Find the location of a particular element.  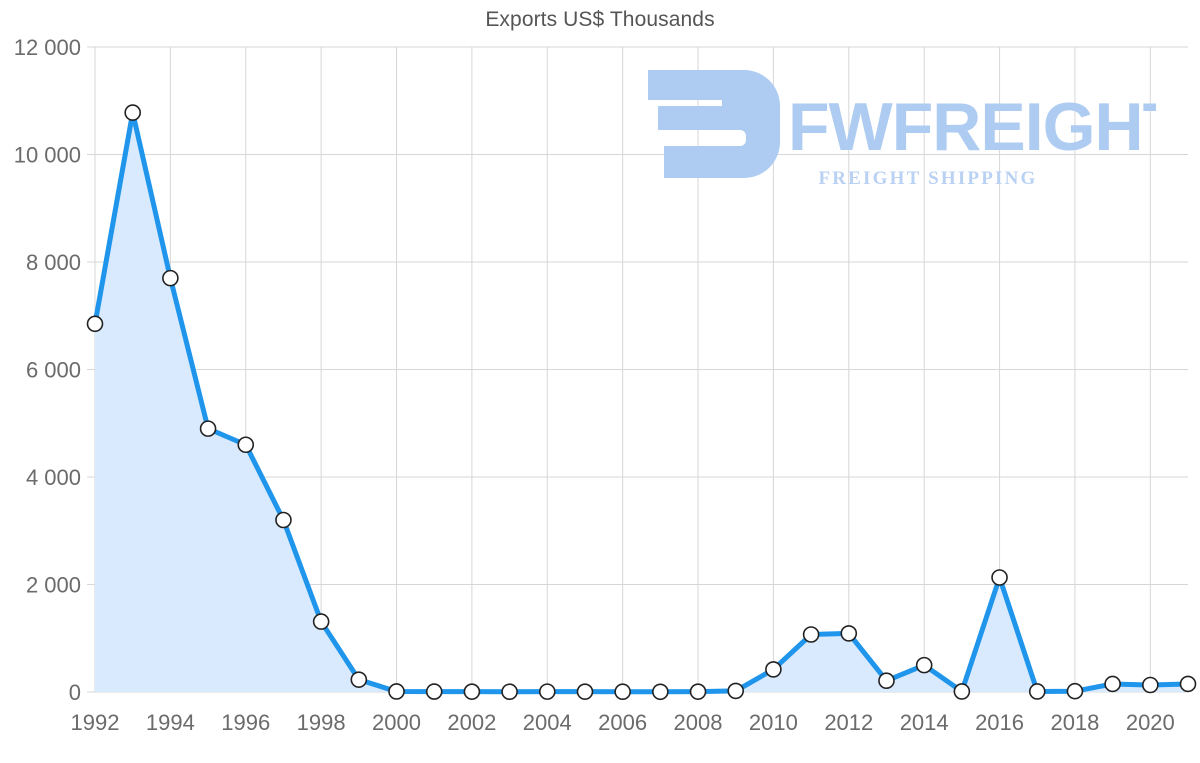

y-axis-tick-label: 0 is located at coordinates (75, 692).